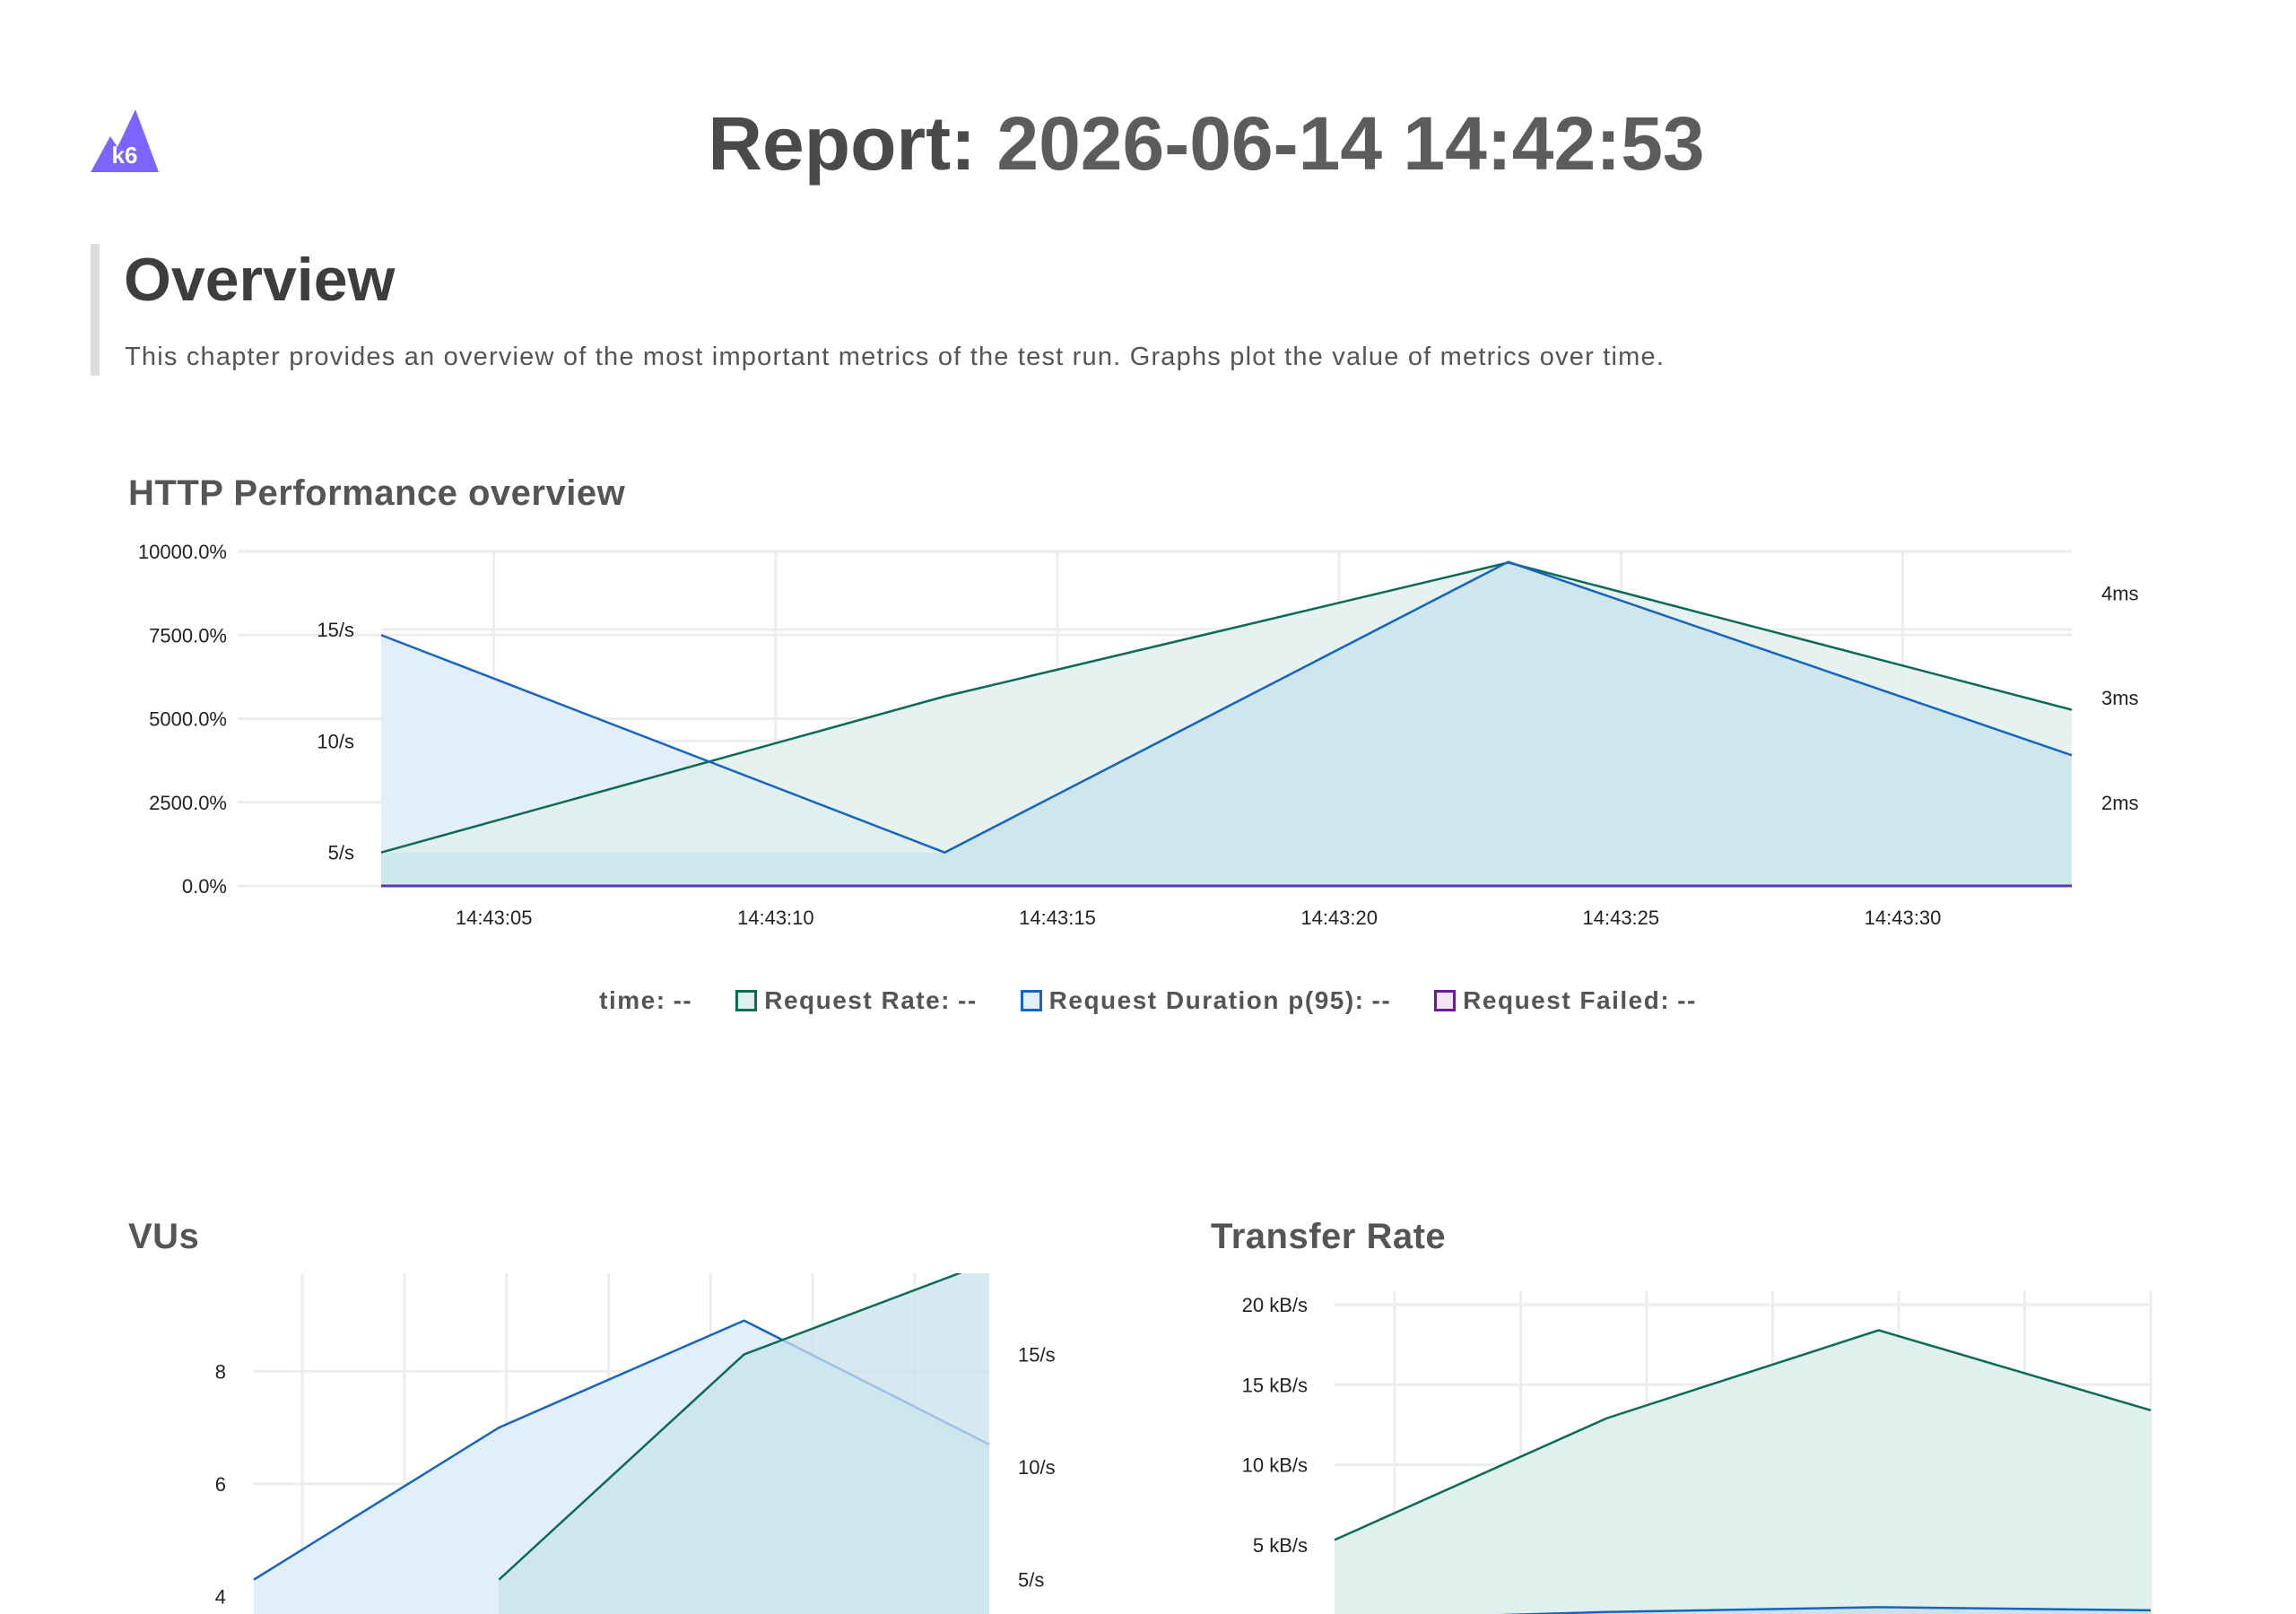 The image size is (2296, 1614). I want to click on y-tick-label-bytes: 20 kB/s, so click(1275, 1305).